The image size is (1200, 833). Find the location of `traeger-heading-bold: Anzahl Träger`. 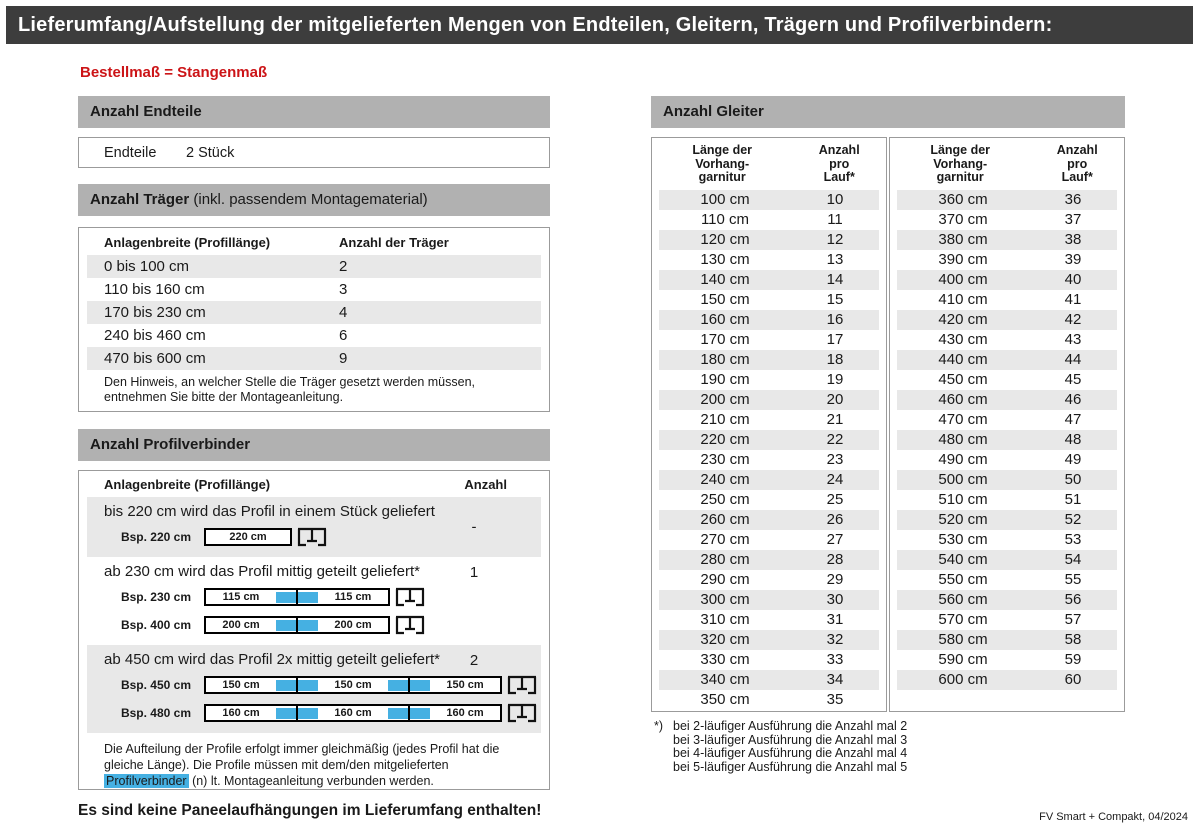

traeger-heading-bold: Anzahl Träger is located at coordinates (140, 199).